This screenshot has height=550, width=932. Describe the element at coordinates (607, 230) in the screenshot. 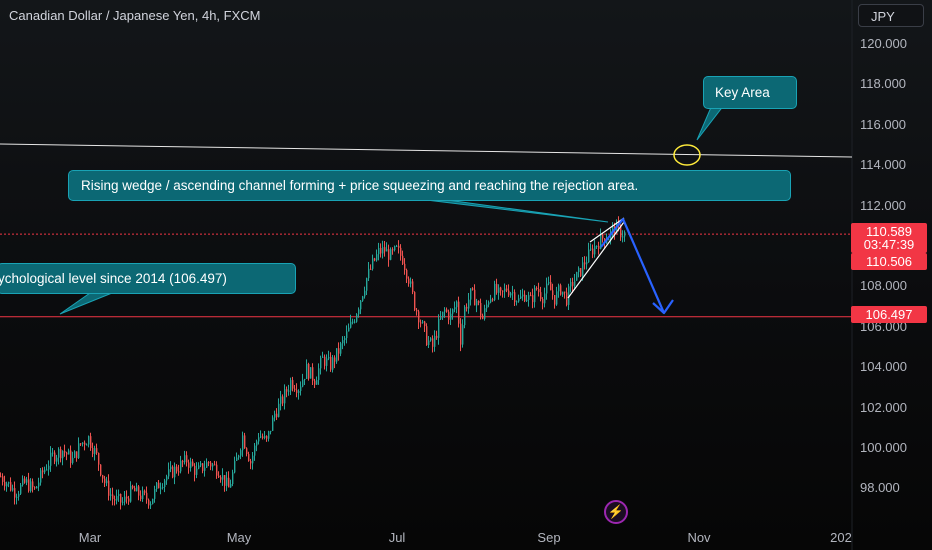

I see `wedge-upper-line` at that location.